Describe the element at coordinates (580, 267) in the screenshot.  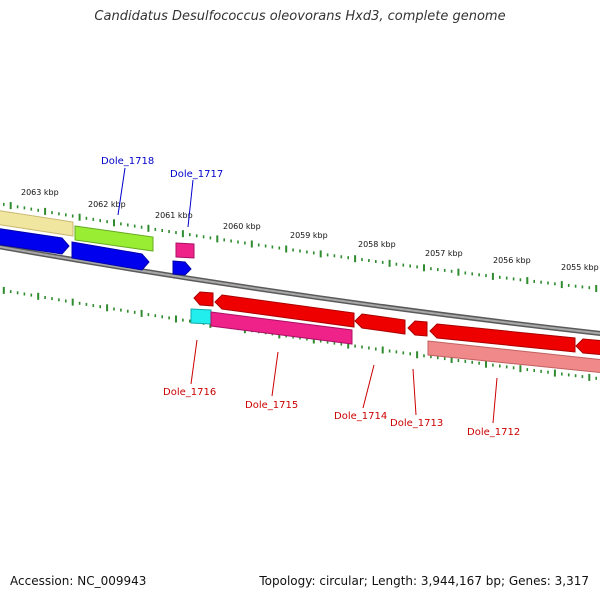
I see `kbp-label: 2055 kbp` at that location.